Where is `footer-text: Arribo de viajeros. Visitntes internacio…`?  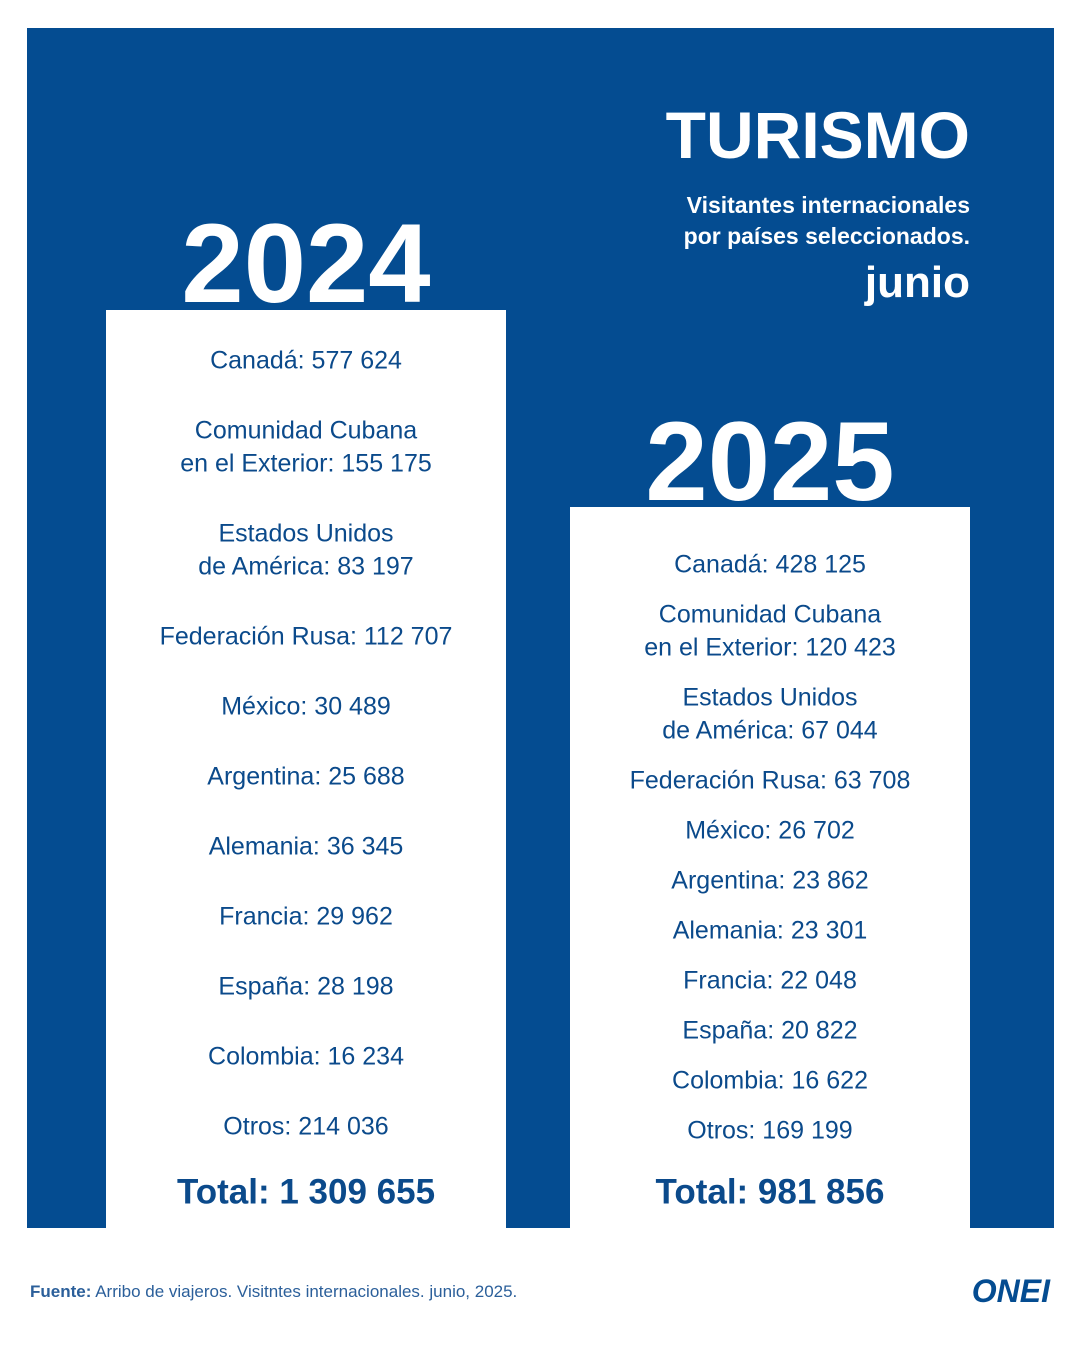 footer-text: Arribo de viajeros. Visitntes internacio… is located at coordinates (306, 1291).